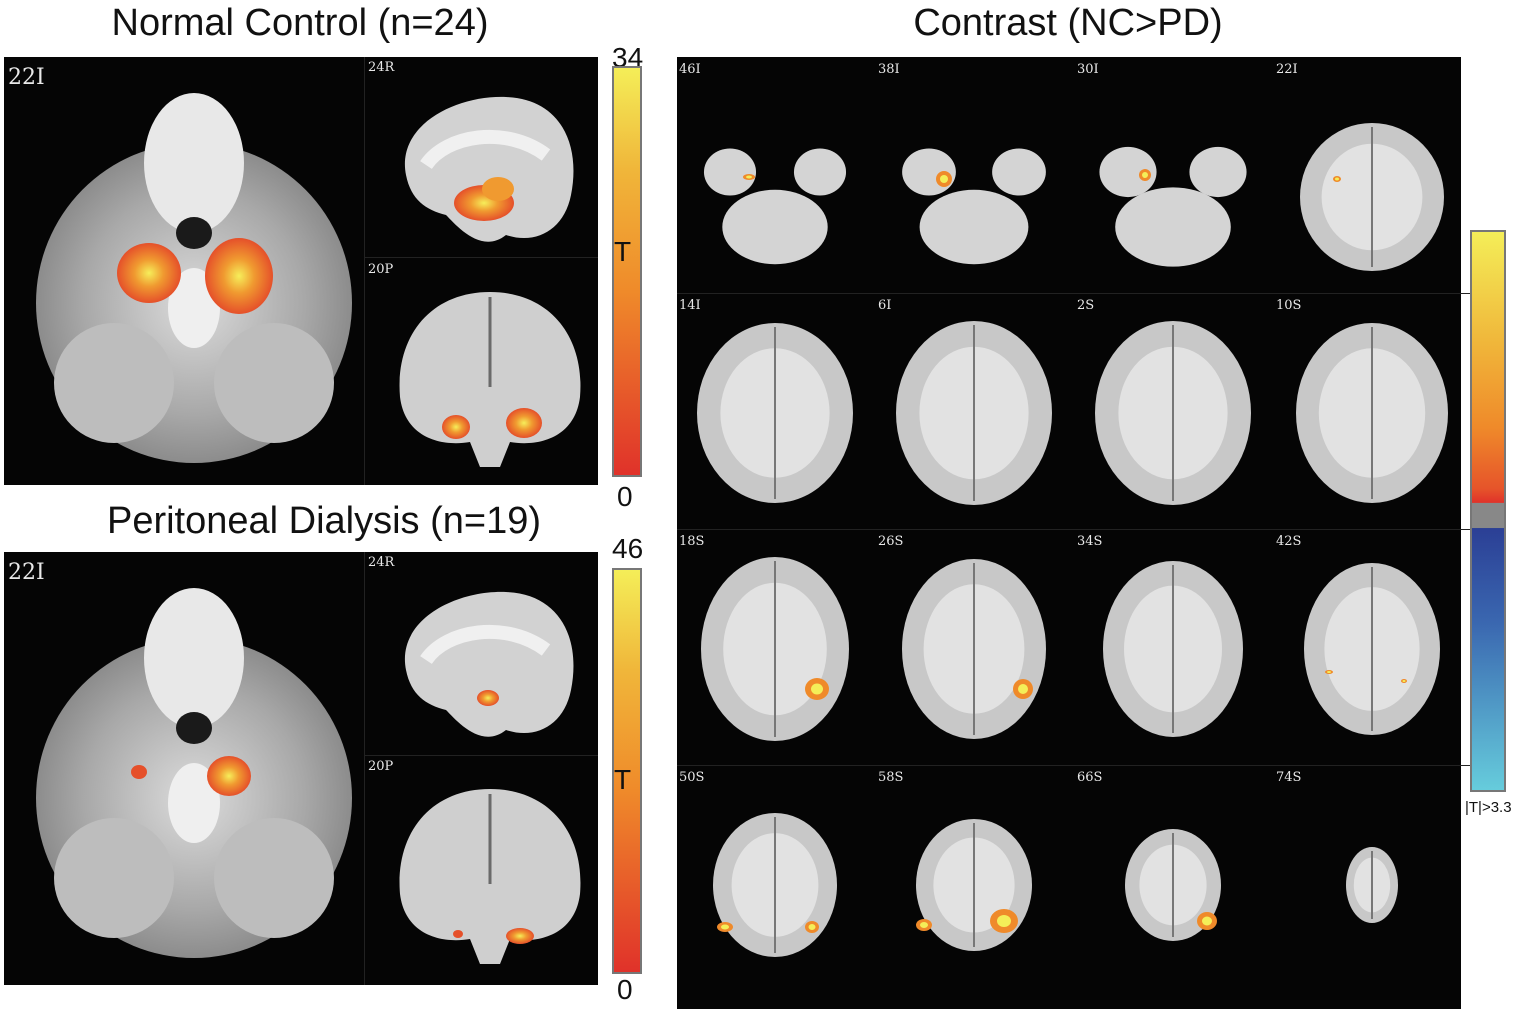  Describe the element at coordinates (1068, 23) in the screenshot. I see `contrast-title: Contrast (NC>PD)` at that location.